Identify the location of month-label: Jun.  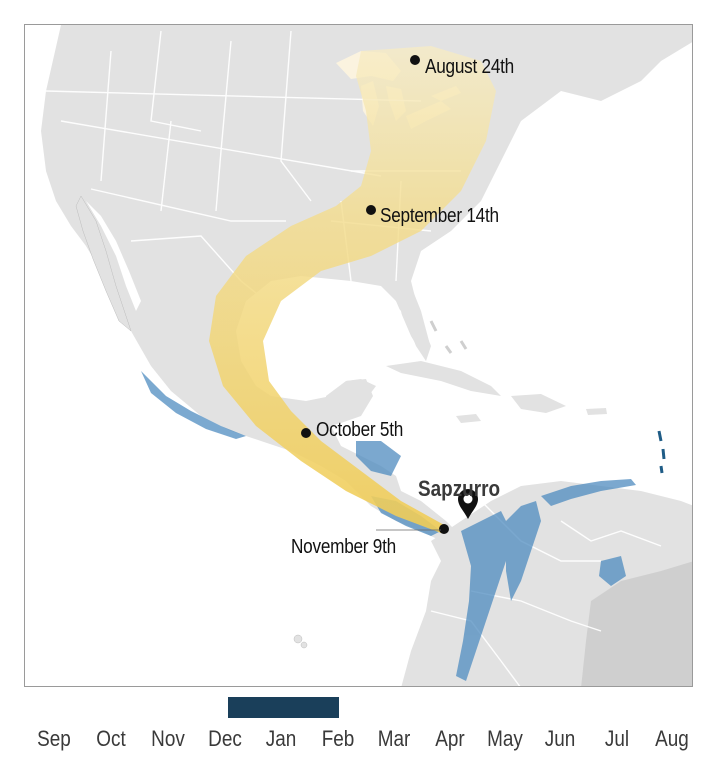
(560, 738).